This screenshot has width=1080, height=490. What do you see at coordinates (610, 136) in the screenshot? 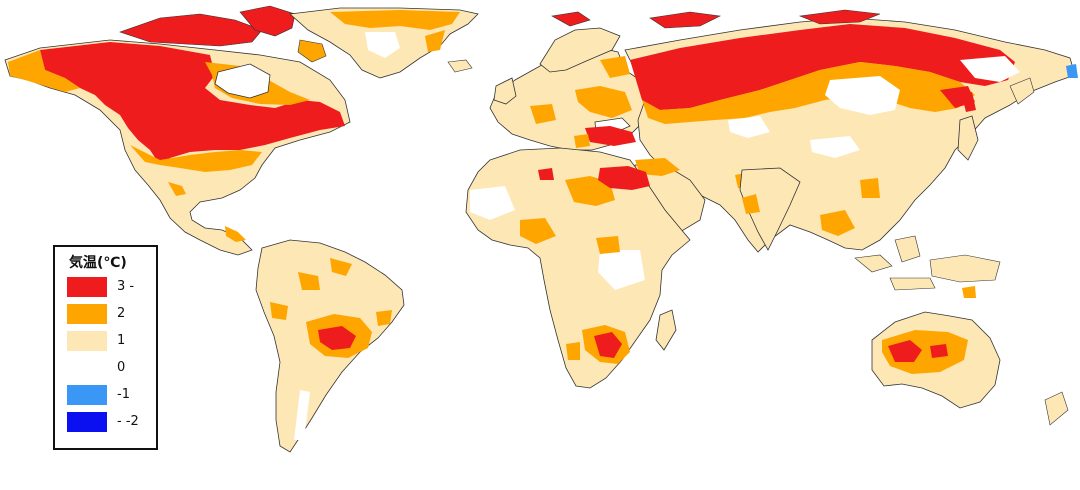
I see `turkey-red` at bounding box center [610, 136].